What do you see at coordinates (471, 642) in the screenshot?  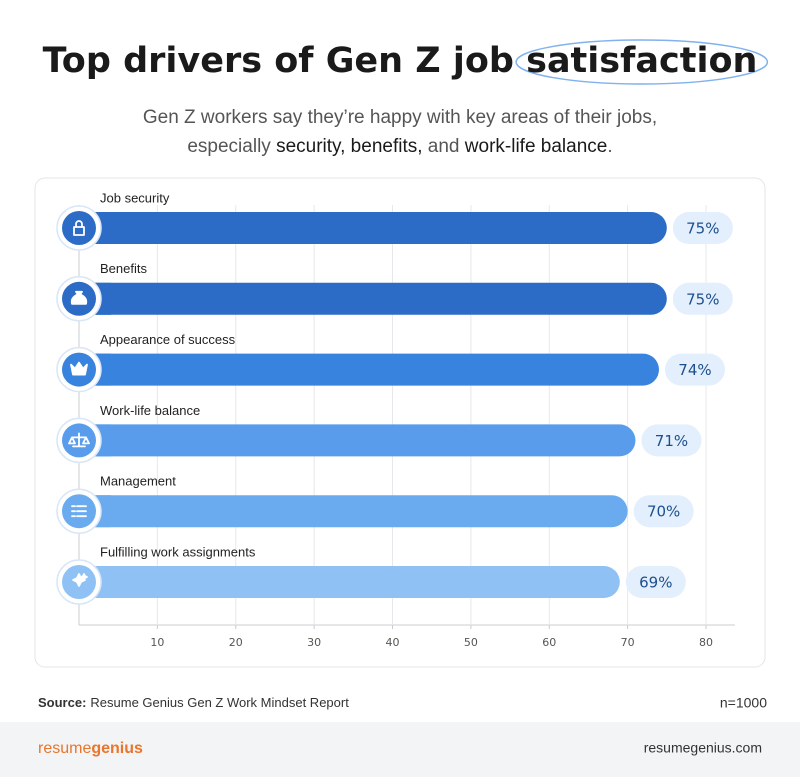 I see `x-tick-label: 50` at bounding box center [471, 642].